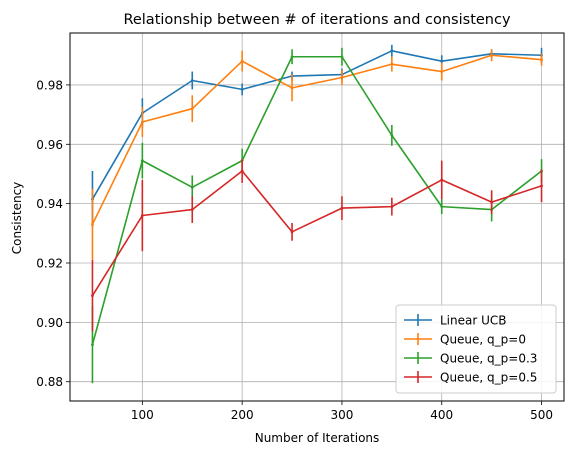  I want to click on y-tick-label: 0.94, so click(49, 204).